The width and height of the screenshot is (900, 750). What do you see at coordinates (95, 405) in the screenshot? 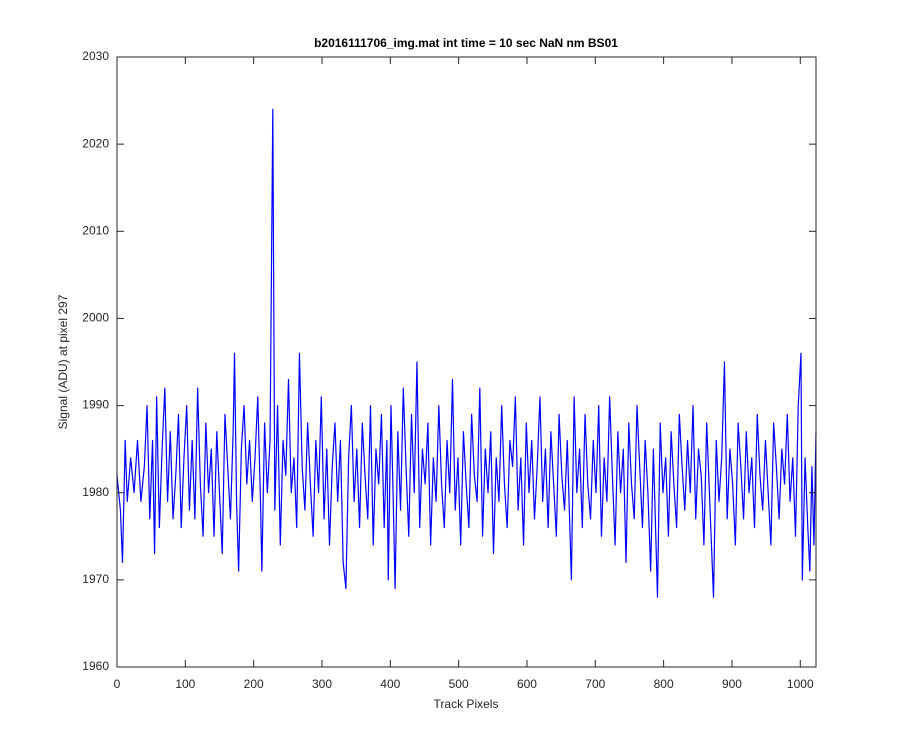
I see `y-tick-label: 1990` at bounding box center [95, 405].